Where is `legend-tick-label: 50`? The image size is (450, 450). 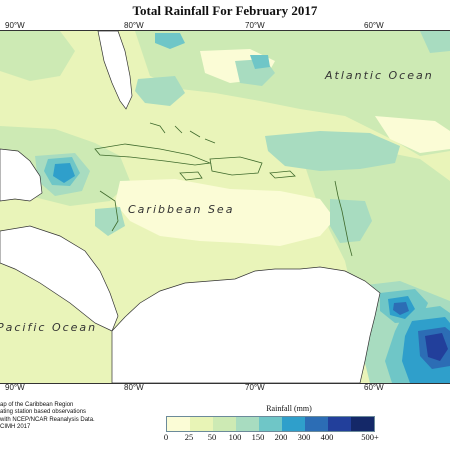 legend-tick-label: 50 is located at coordinates (212, 437).